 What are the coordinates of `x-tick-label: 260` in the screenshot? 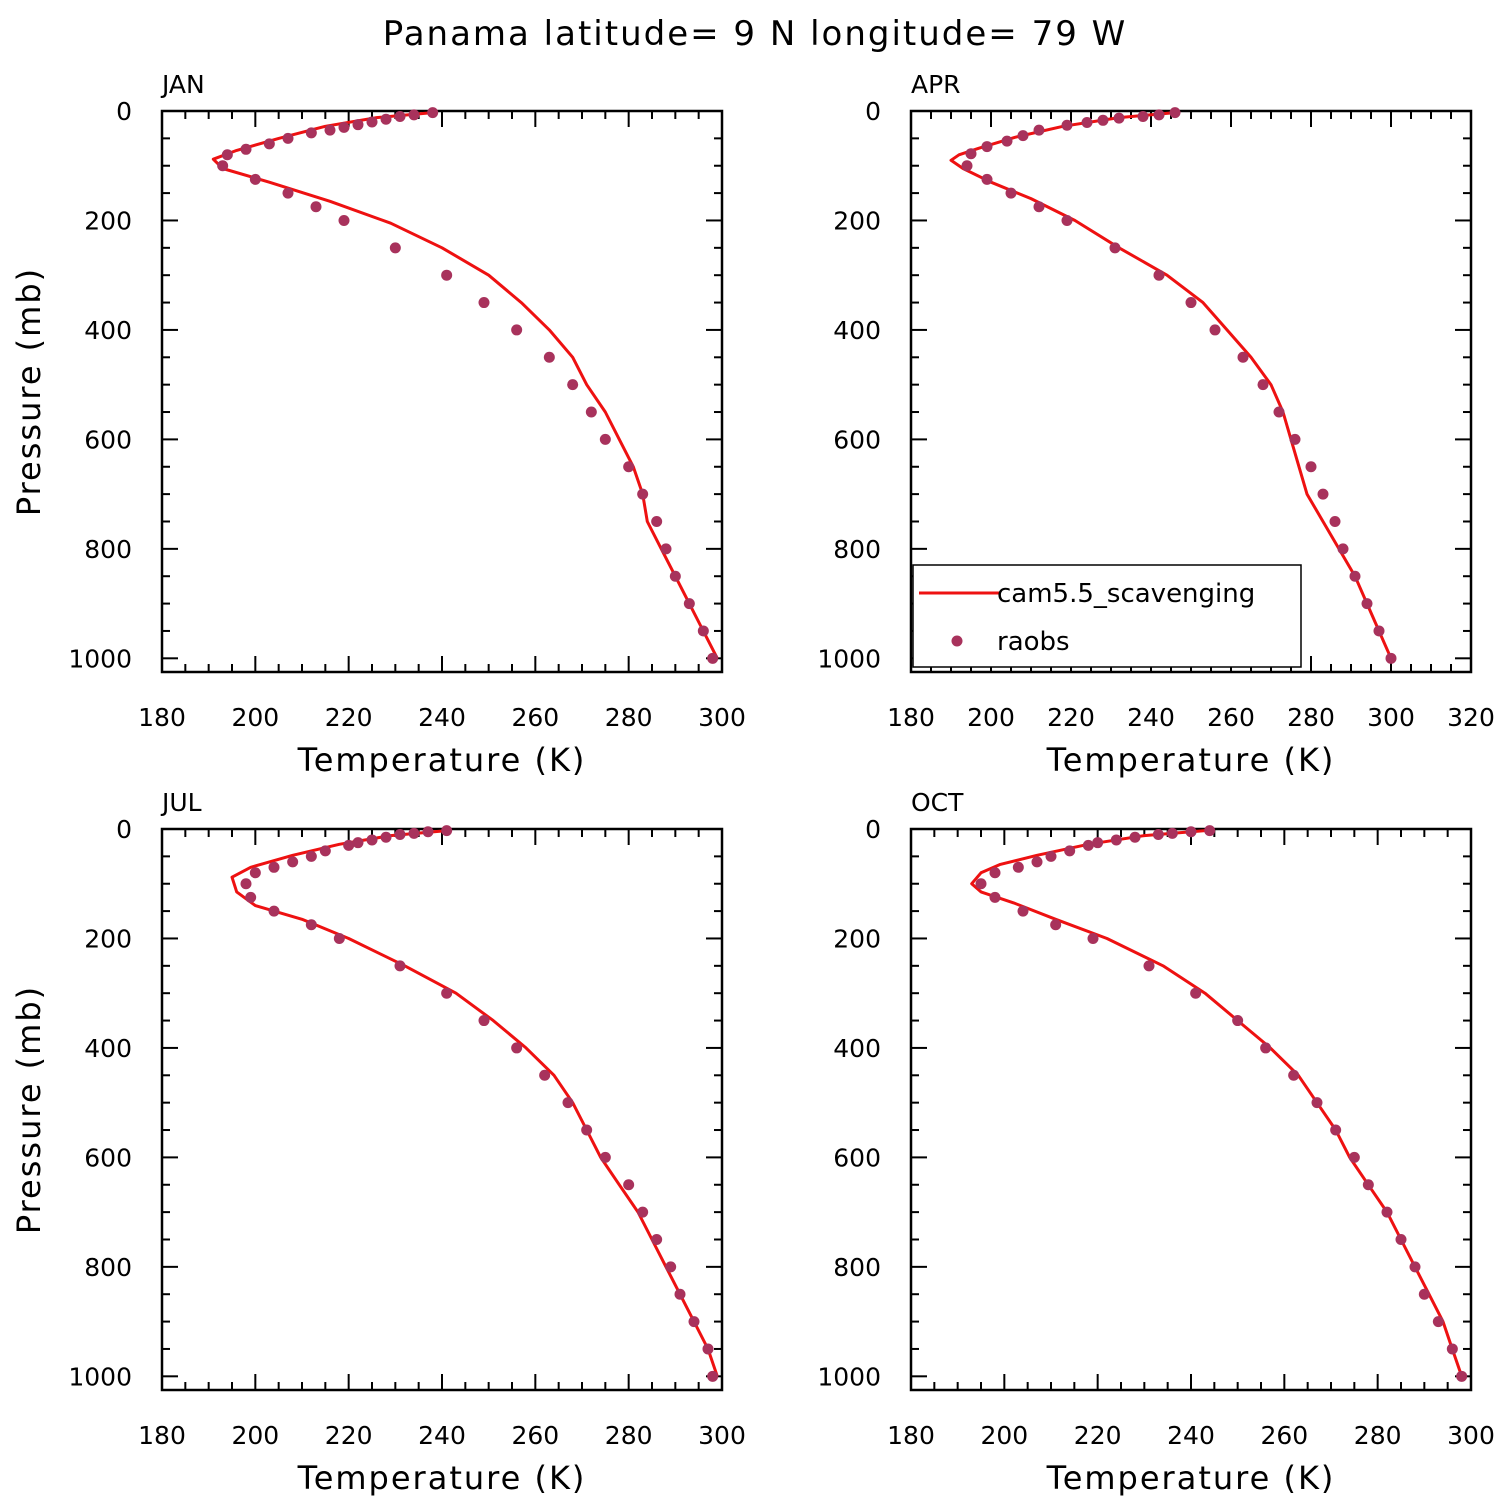 It's located at (1284, 1435).